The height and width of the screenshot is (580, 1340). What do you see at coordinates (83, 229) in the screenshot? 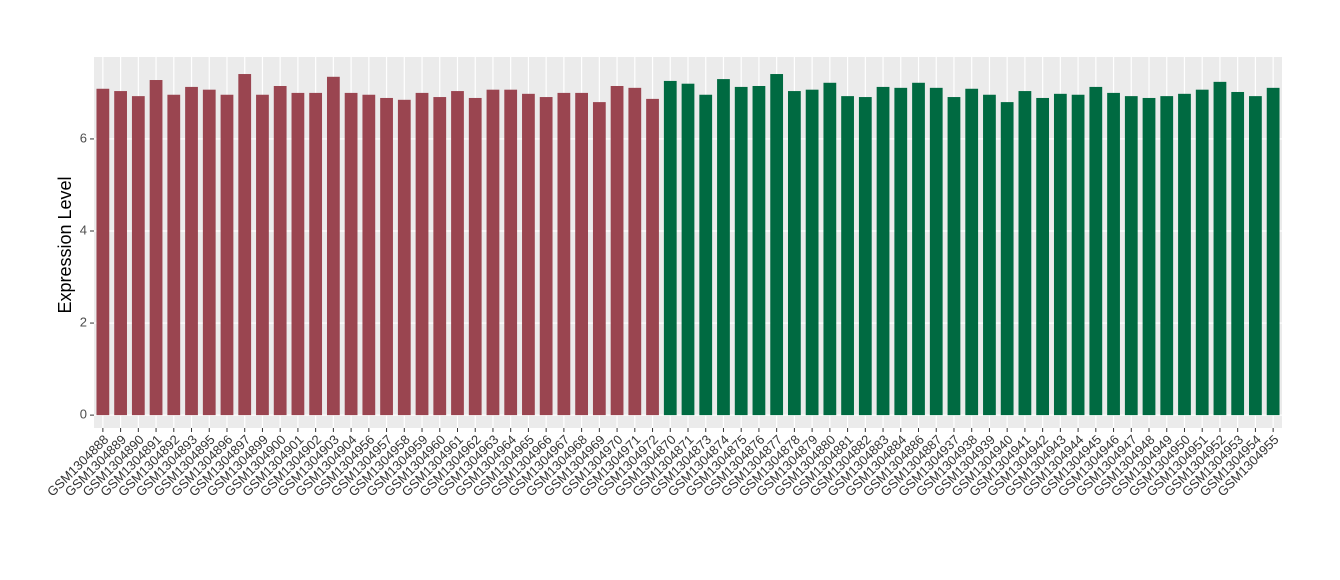
I see `y-tick-label: 4` at bounding box center [83, 229].